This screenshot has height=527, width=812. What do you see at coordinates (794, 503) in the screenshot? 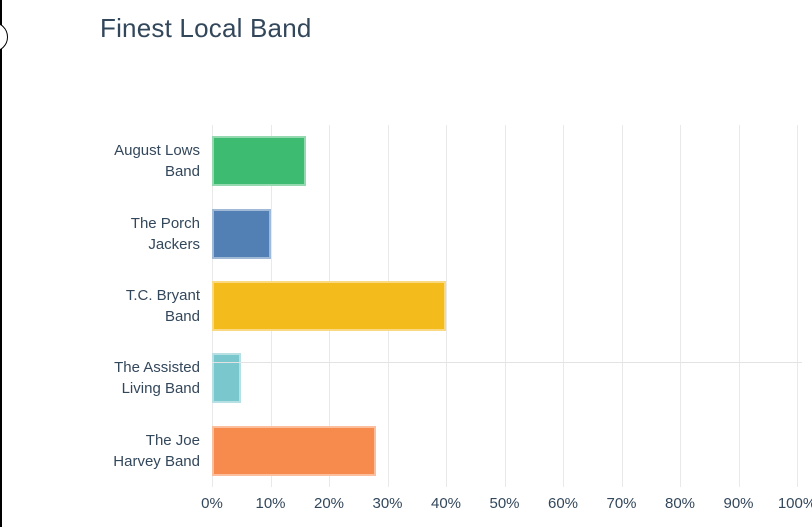
I see `x-tick-label-100pct: 100%` at bounding box center [794, 503].